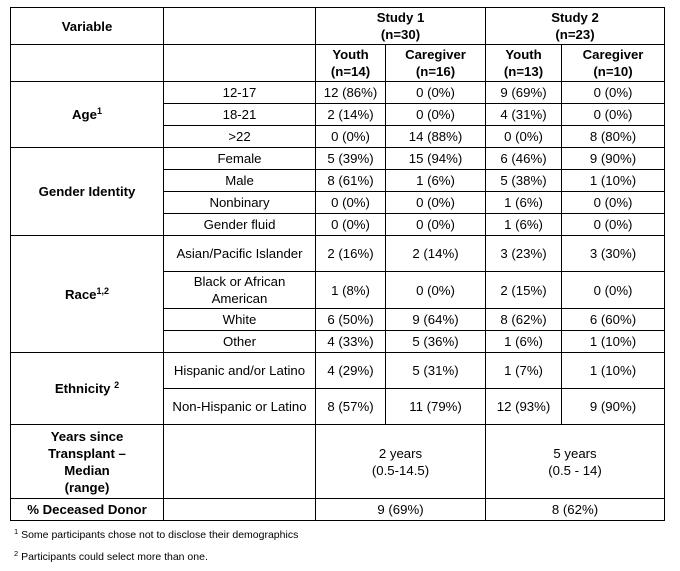 This screenshot has height=571, width=680. Describe the element at coordinates (435, 63) in the screenshot. I see `caregiver1-header: Caregiver (n=16)` at that location.